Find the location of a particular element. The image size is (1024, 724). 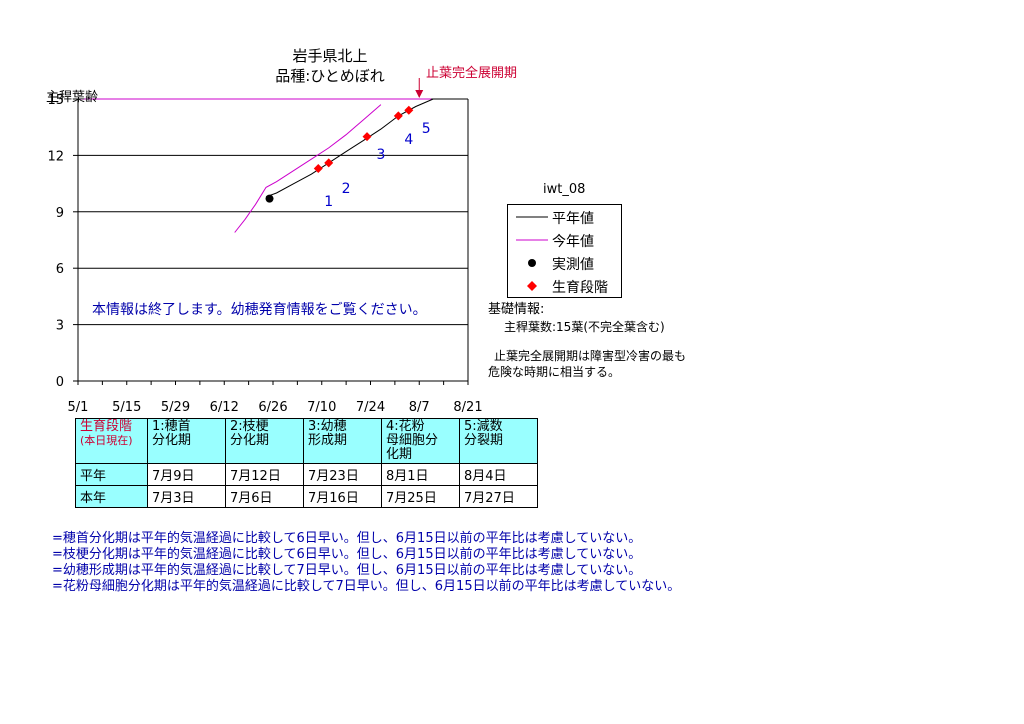

x-tick-label: 5/29 is located at coordinates (175, 407).